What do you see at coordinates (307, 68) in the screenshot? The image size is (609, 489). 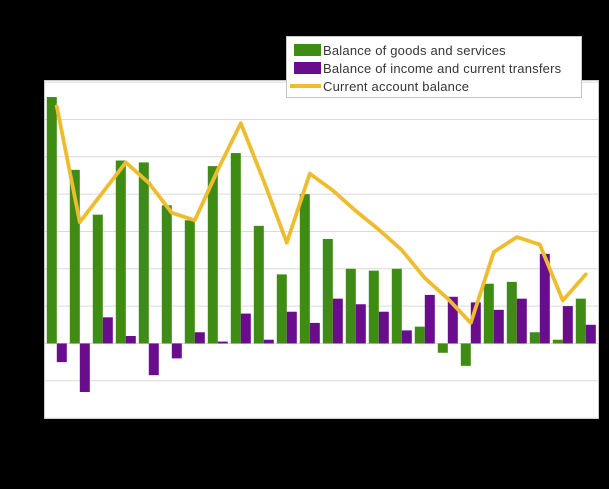 I see `legend-swatch-income-icon` at bounding box center [307, 68].